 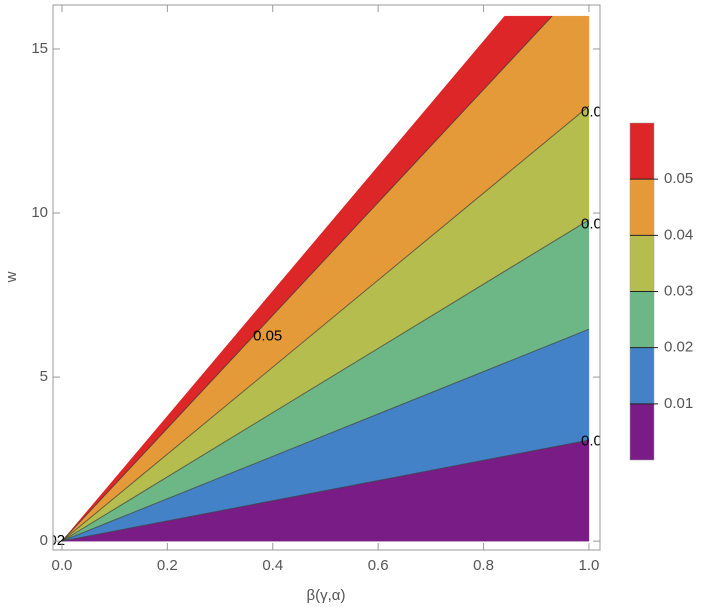 I want to click on y-tick-label: 10, so click(x=39, y=212).